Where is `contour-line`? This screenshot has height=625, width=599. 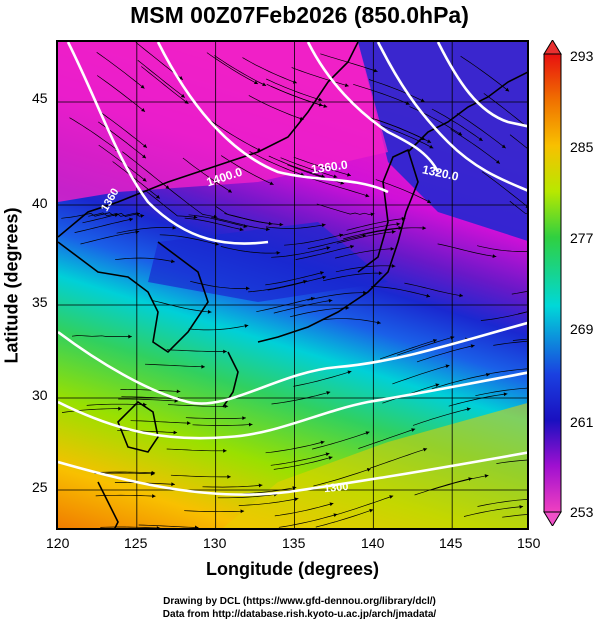
contour-line is located at coordinates (451, 117).